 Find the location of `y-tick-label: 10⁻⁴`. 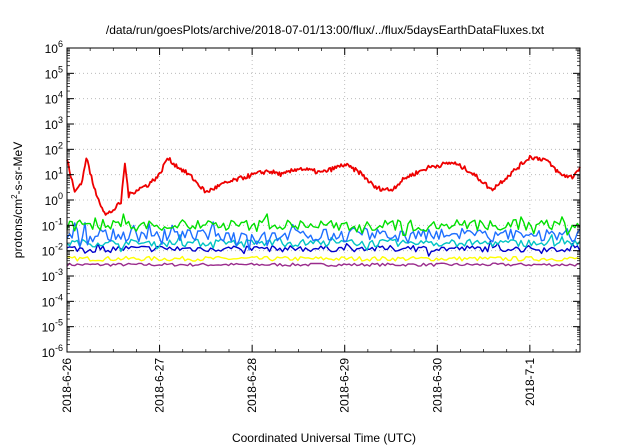

y-tick-label: 10⁻⁴ is located at coordinates (52, 300).